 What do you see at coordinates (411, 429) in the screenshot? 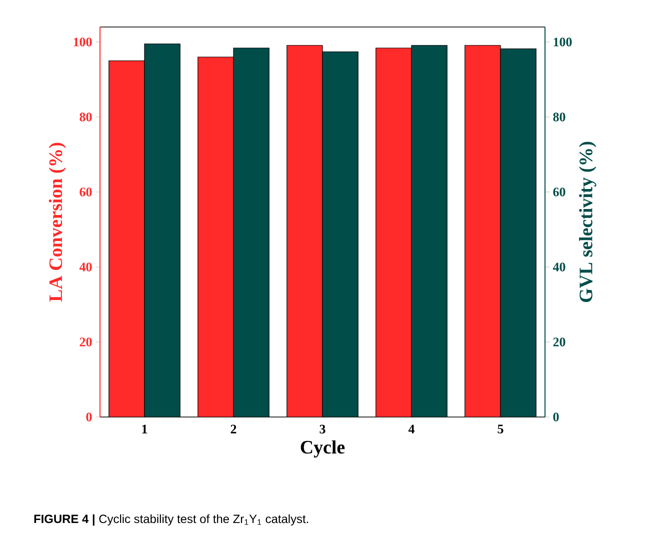
I see `x-tick-label: 4` at bounding box center [411, 429].